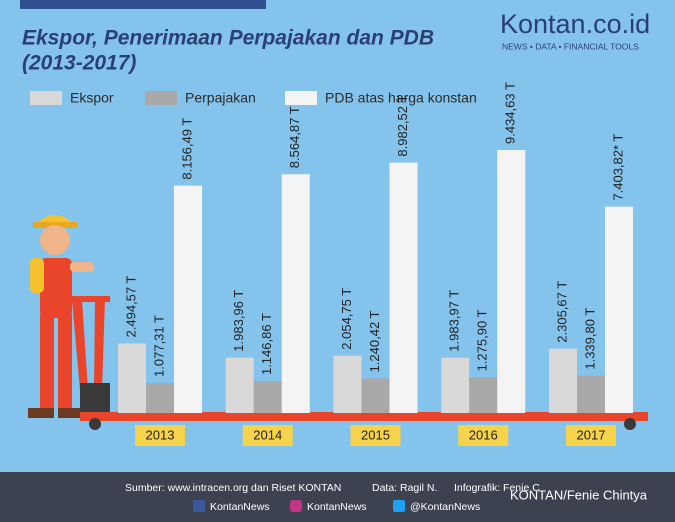 This screenshot has height=522, width=675. Describe the element at coordinates (454, 321) in the screenshot. I see `value-label: 1.983,97 T` at that location.